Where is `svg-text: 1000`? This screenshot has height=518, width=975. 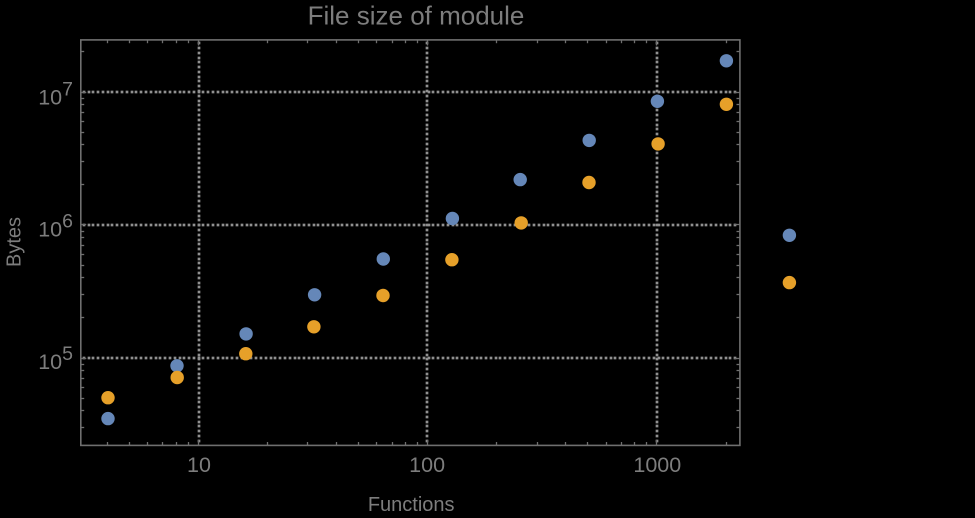
svg-text: 1000 is located at coordinates (657, 465).